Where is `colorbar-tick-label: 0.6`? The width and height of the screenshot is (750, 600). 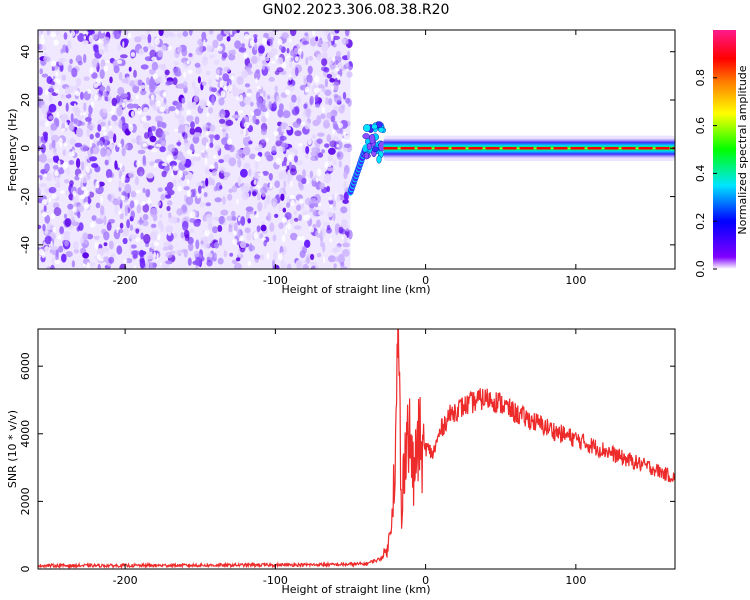 colorbar-tick-label: 0.6 is located at coordinates (700, 126).